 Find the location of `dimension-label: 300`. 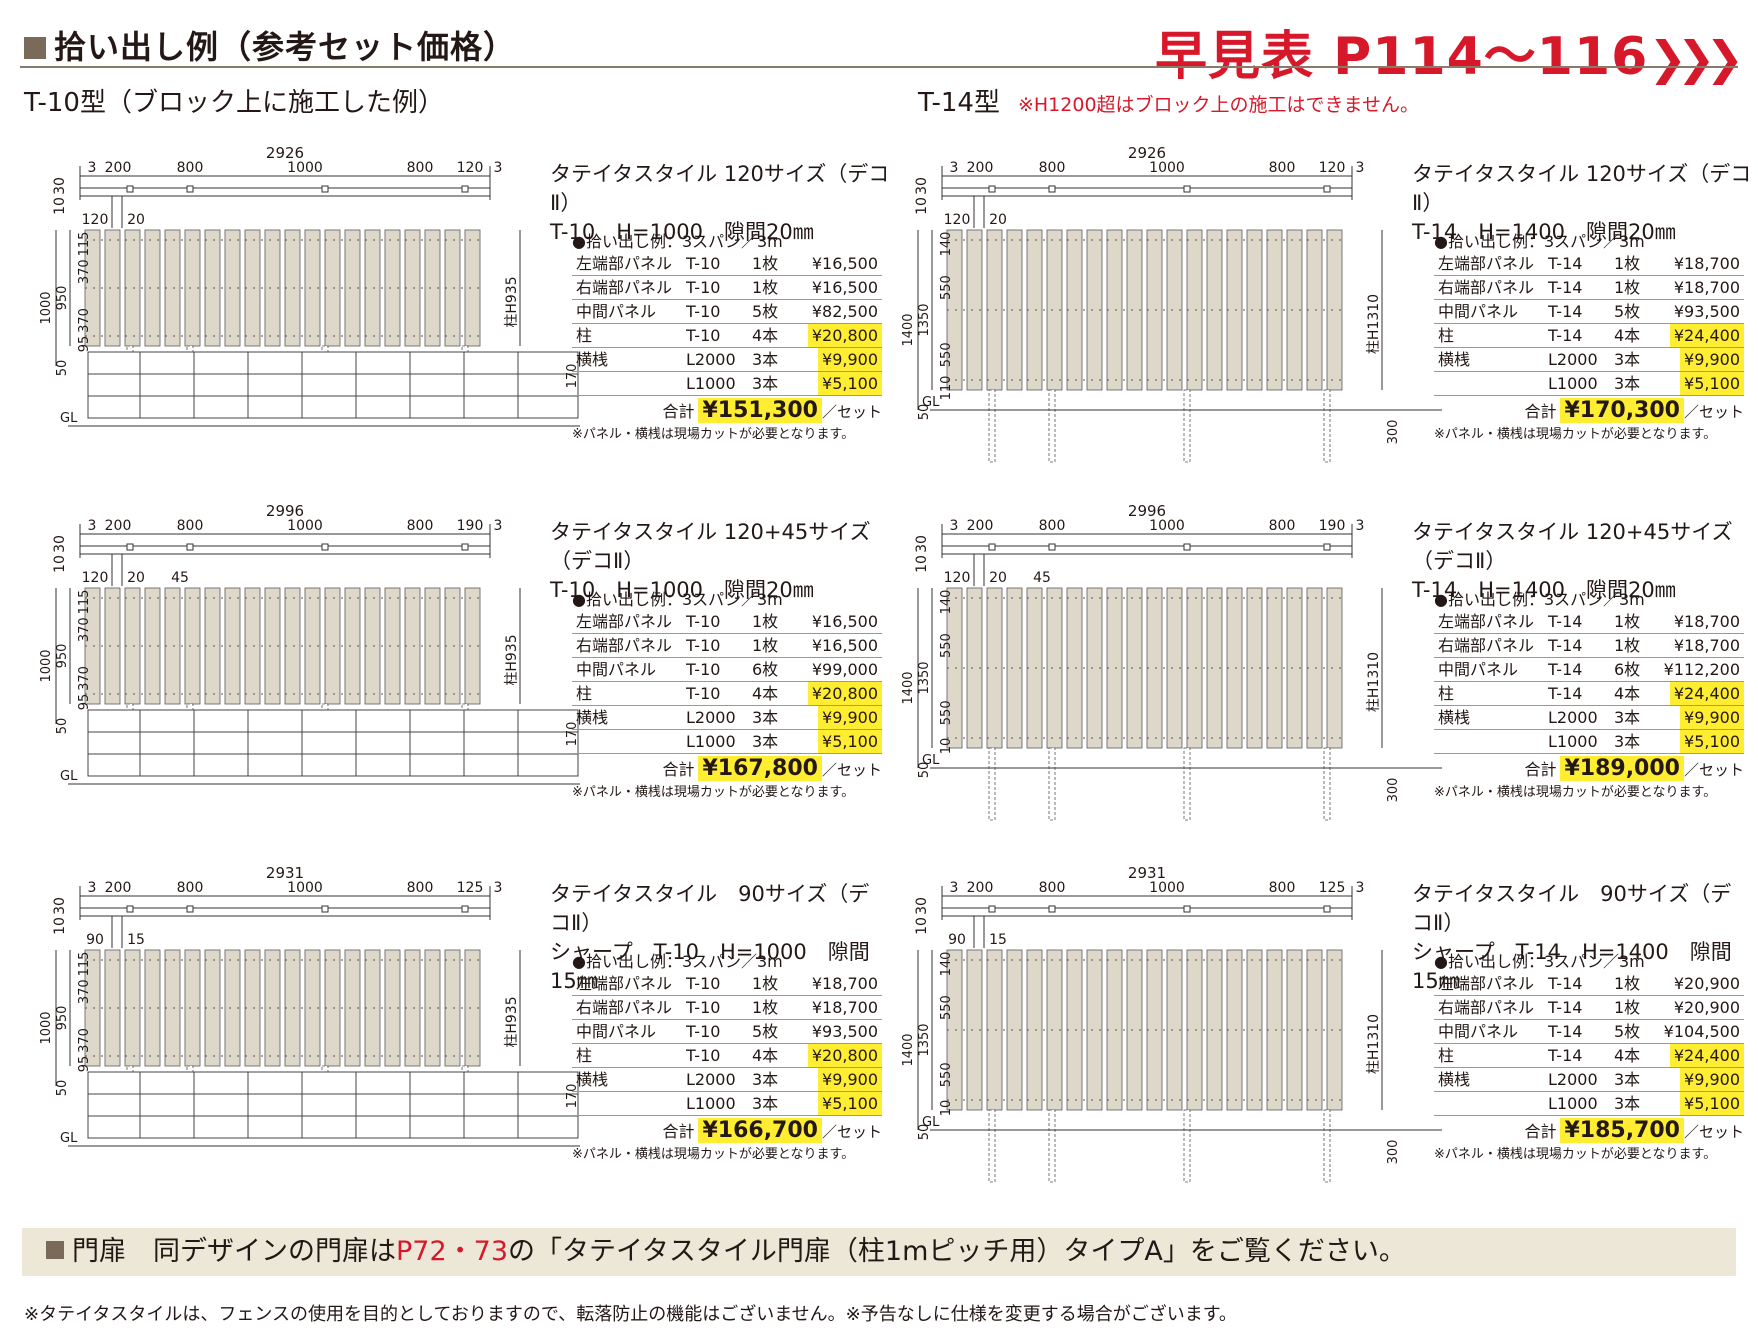

dimension-label: 300 is located at coordinates (1393, 790).